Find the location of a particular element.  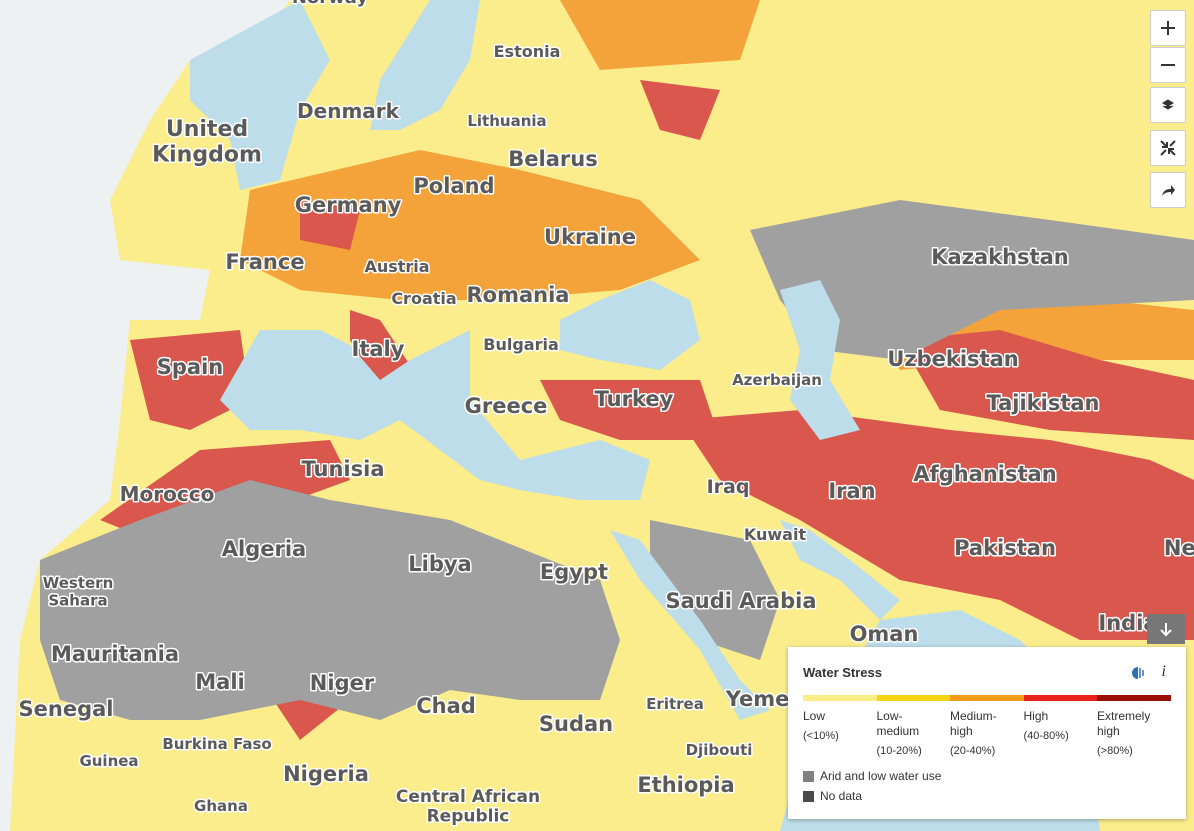

country-label: Bulgaria is located at coordinates (521, 344).